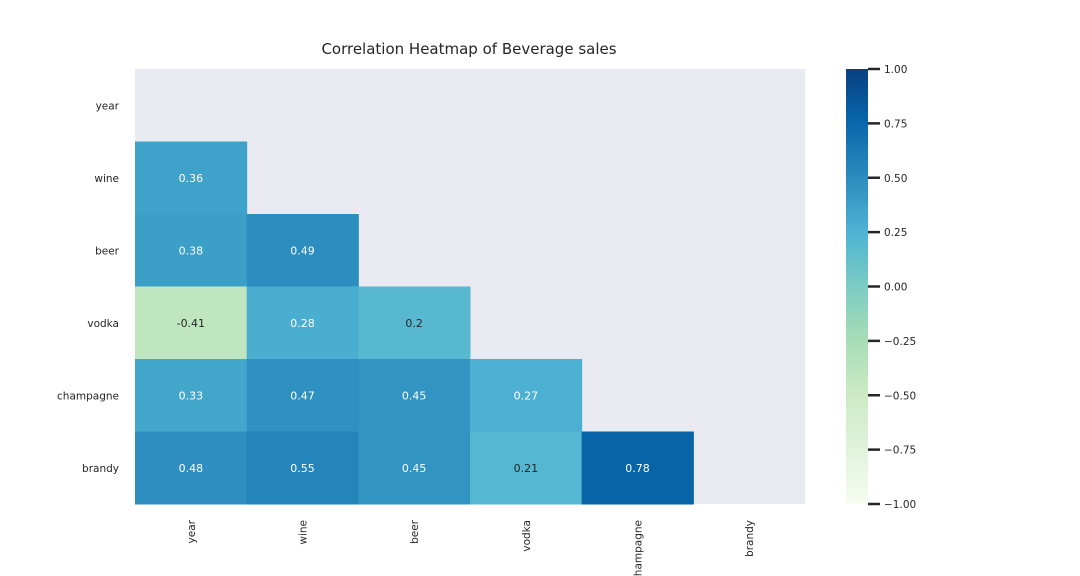 The image size is (1080, 576). I want to click on cell-value-label: 0.49, so click(302, 250).